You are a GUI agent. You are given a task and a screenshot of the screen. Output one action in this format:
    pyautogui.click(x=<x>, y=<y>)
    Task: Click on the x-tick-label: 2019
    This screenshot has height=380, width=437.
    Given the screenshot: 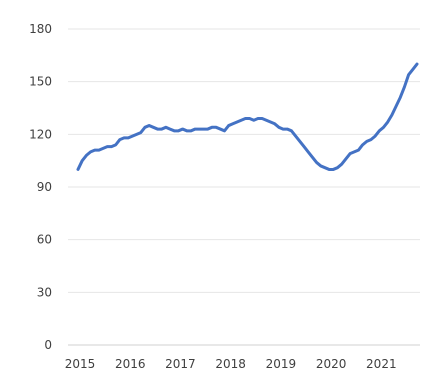 What is the action you would take?
    pyautogui.click(x=281, y=364)
    